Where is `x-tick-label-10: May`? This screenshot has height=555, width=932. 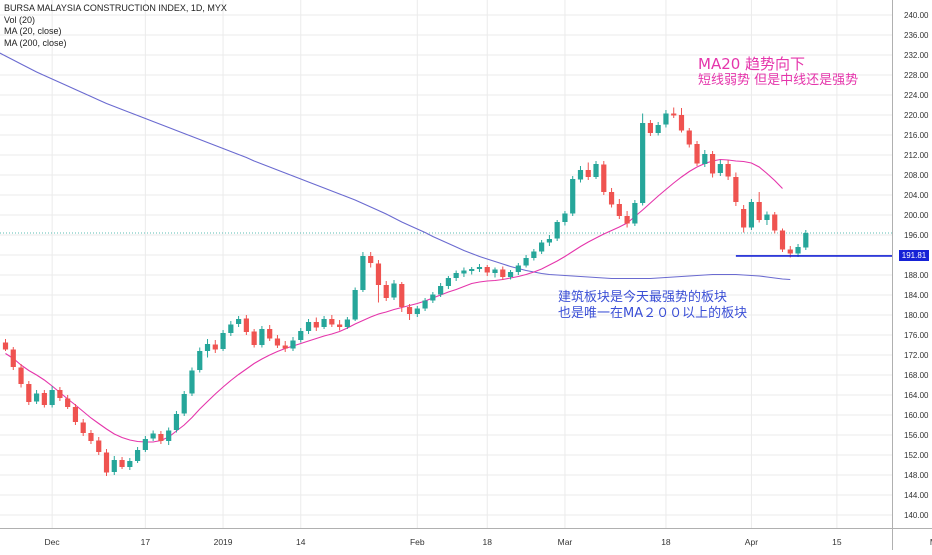
x-tick-label-10: May is located at coordinates (931, 542).